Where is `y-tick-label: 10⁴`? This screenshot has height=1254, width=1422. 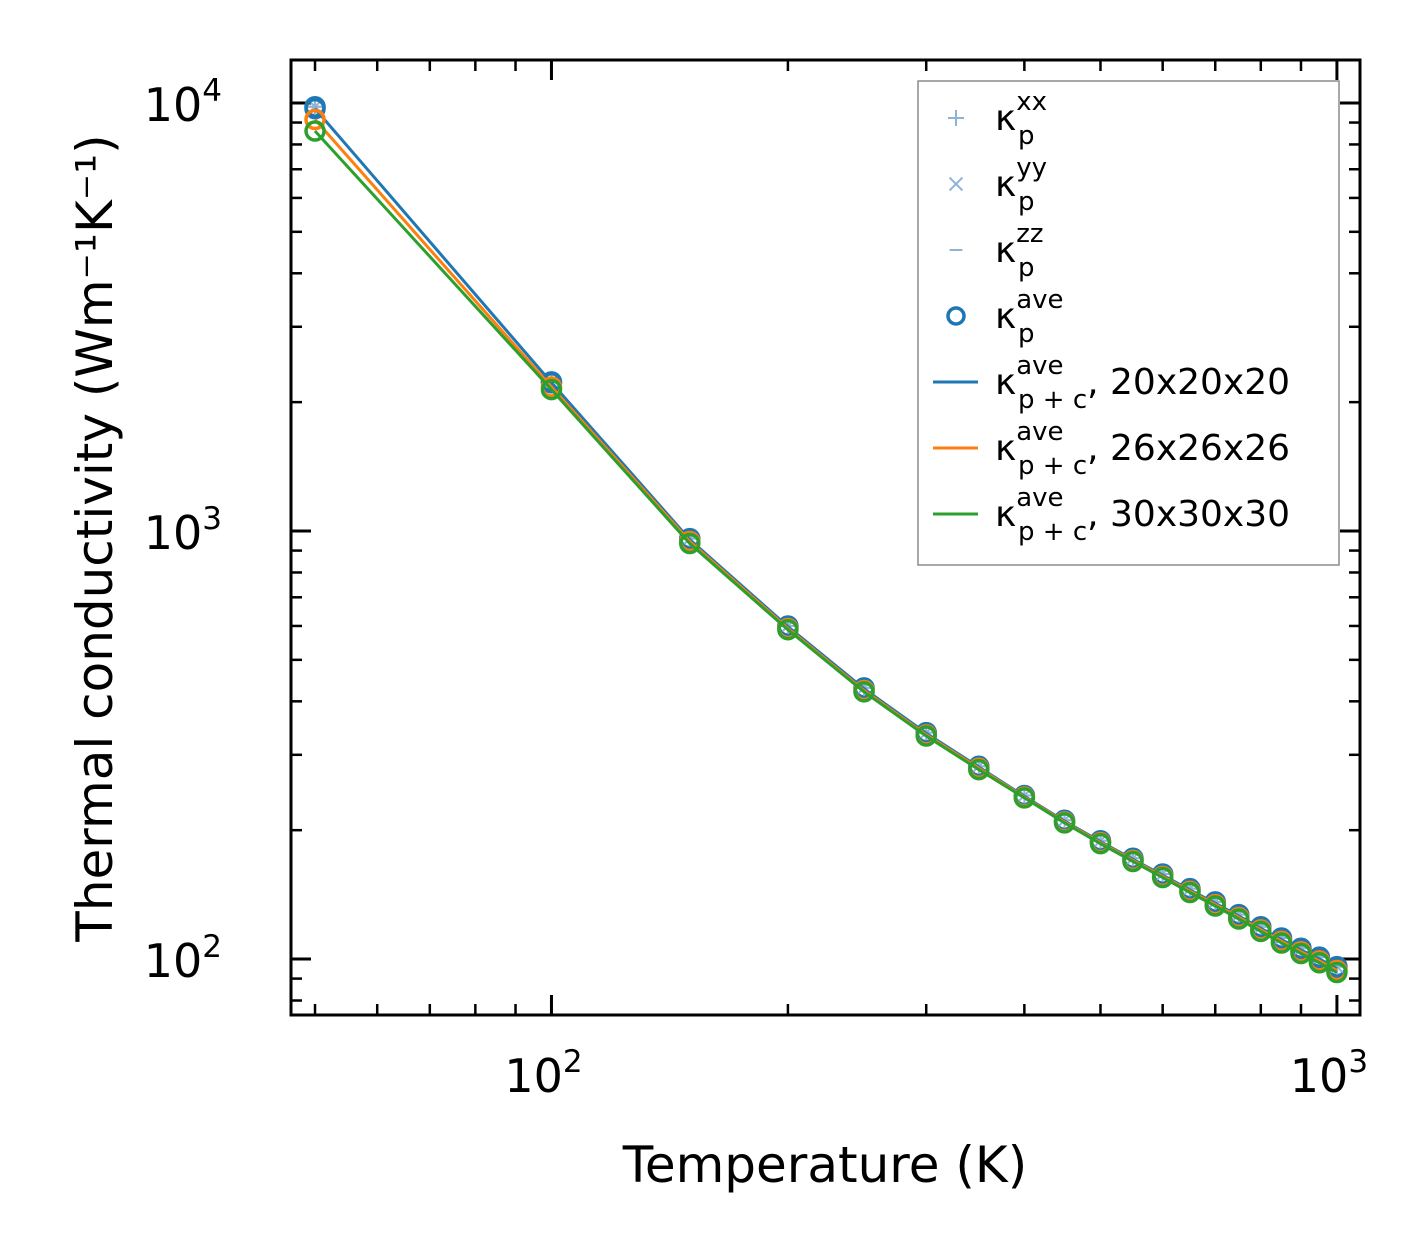
y-tick-label: 10⁴ is located at coordinates (183, 102).